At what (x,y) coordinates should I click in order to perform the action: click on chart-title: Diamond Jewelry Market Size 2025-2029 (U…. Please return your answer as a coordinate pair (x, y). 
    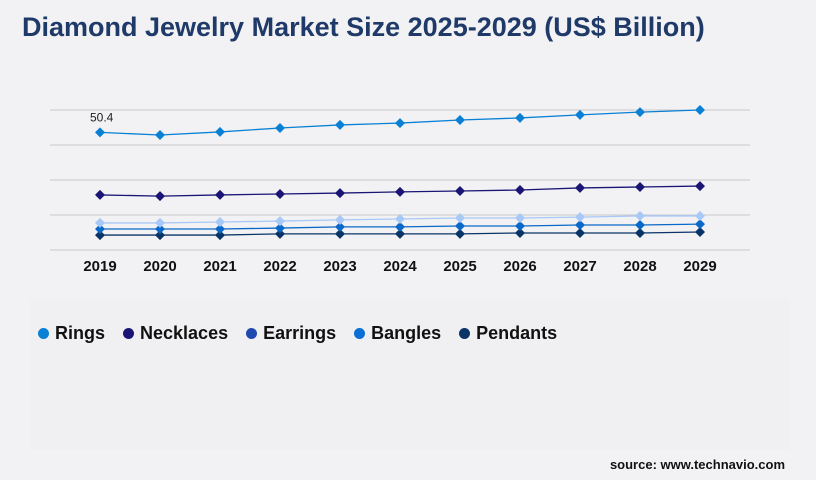
    Looking at the image, I should click on (363, 27).